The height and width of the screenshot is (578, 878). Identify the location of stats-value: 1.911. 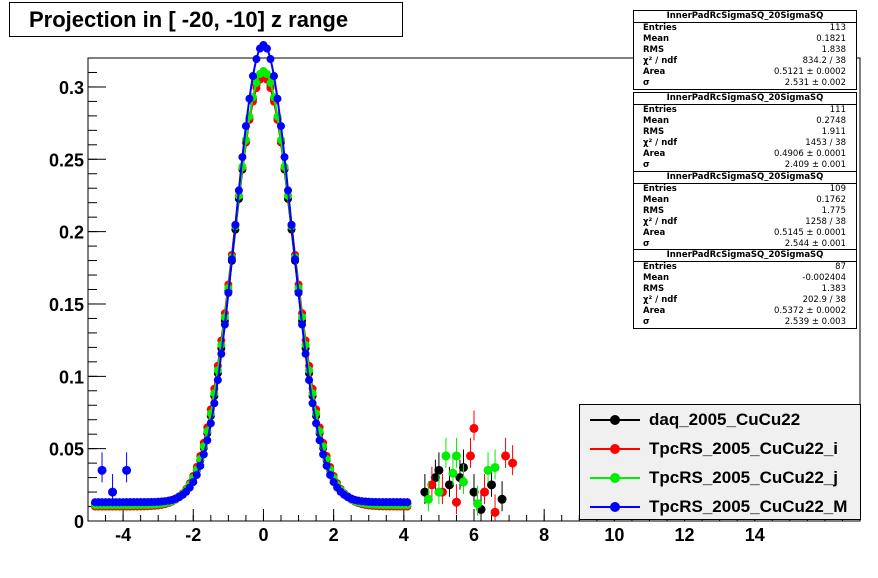
(833, 132).